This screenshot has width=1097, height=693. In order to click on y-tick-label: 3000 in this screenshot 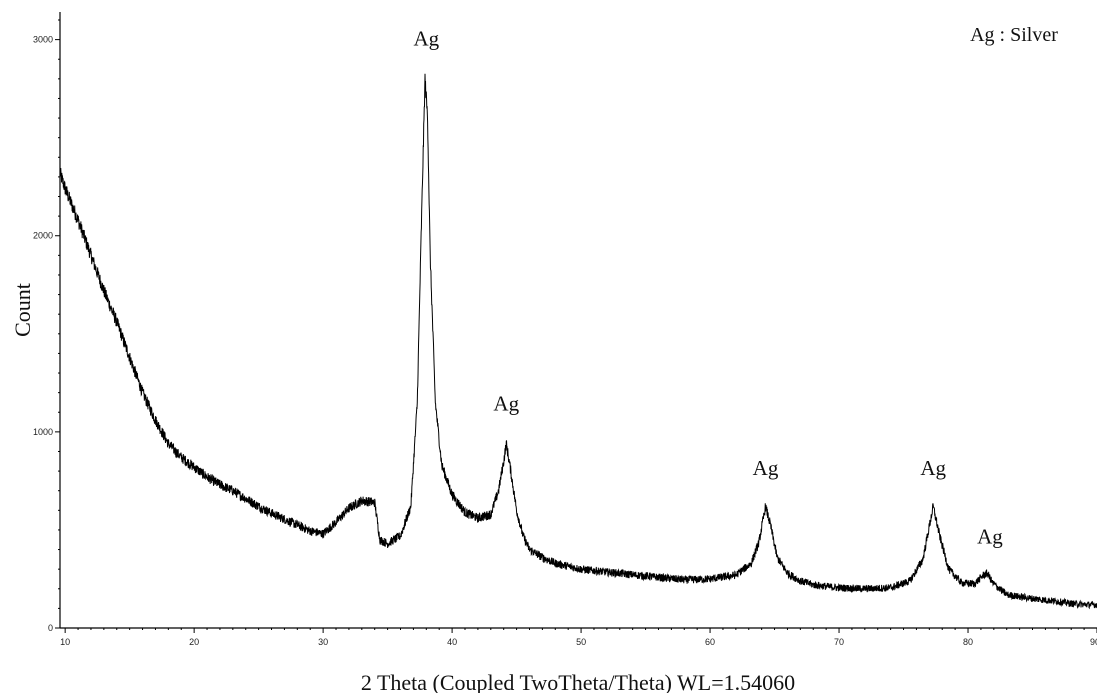, I will do `click(43, 40)`.